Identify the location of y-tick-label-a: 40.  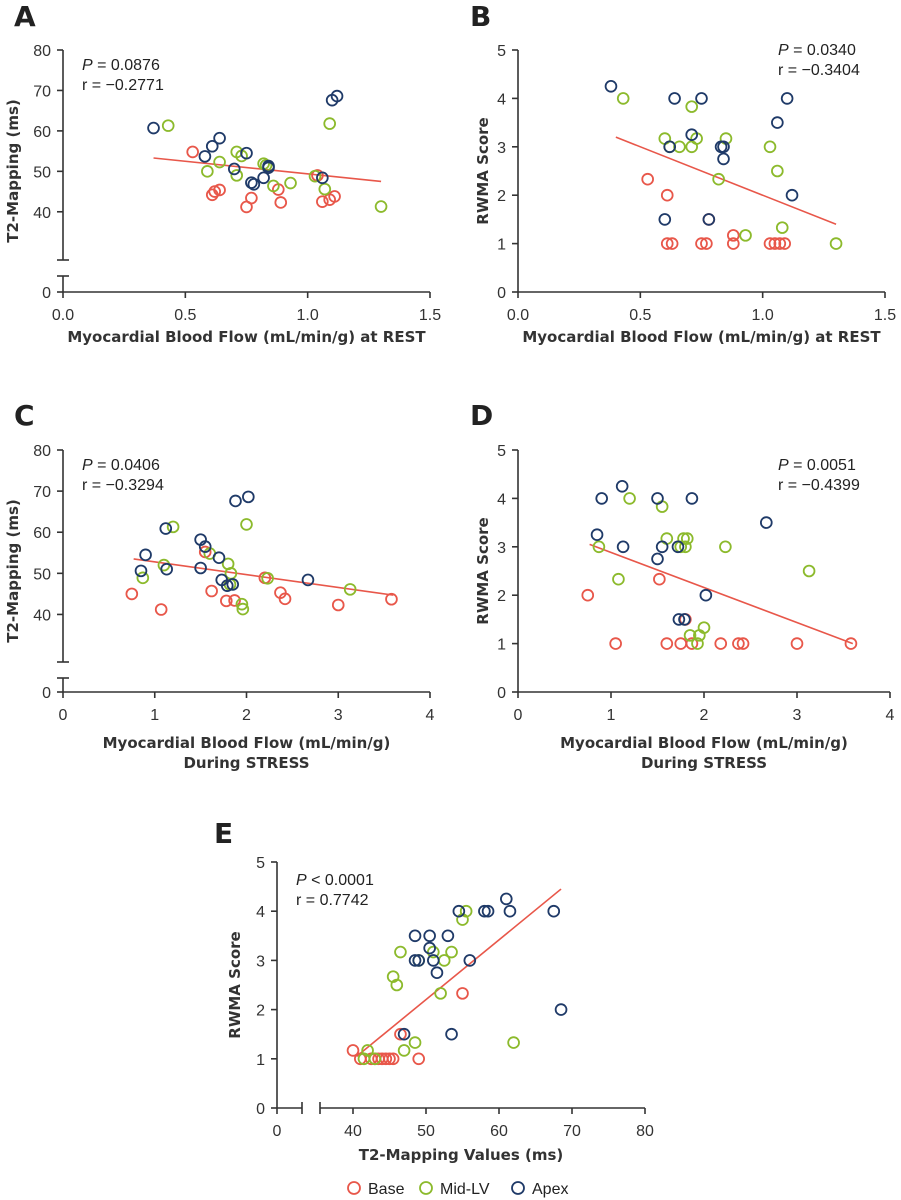
(42, 213).